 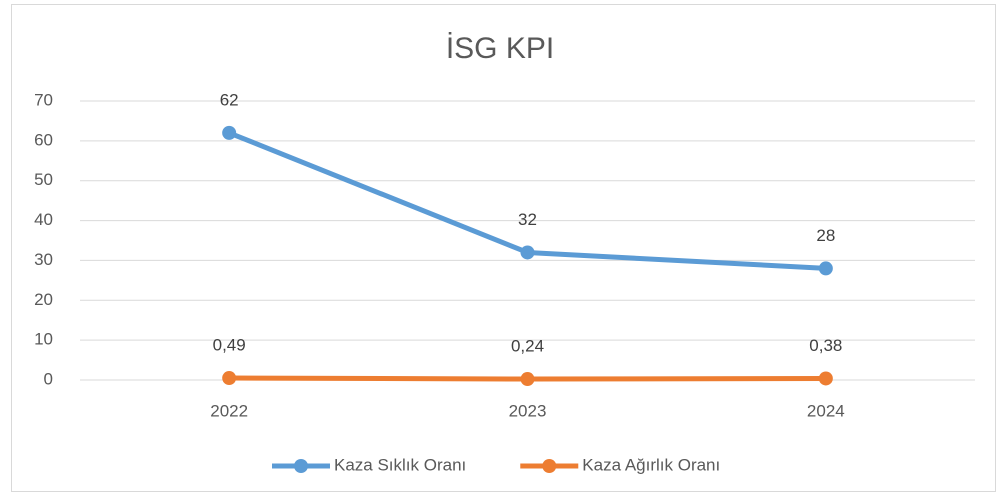 What do you see at coordinates (43, 139) in the screenshot?
I see `y-tick-label: 60` at bounding box center [43, 139].